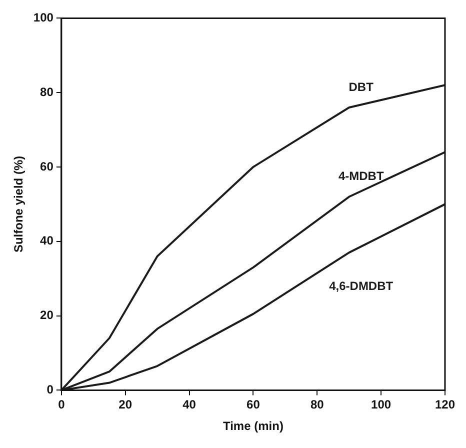 Image resolution: width=466 pixels, height=448 pixels. What do you see at coordinates (47, 241) in the screenshot?
I see `y-tick-label: 40` at bounding box center [47, 241].